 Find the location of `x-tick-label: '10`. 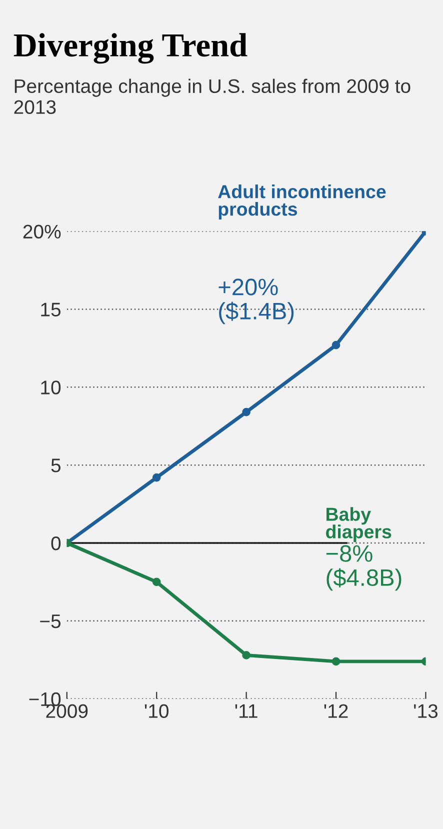

x-tick-label: '10 is located at coordinates (156, 711).